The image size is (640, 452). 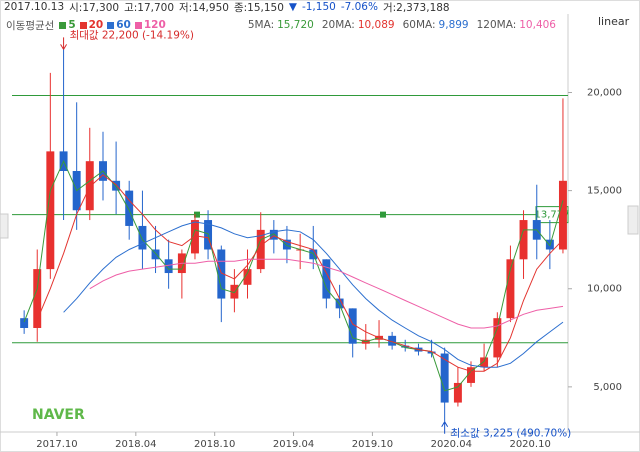 What do you see at coordinates (204, 7) in the screenshot?
I see `info-item: 저:14,950` at bounding box center [204, 7].